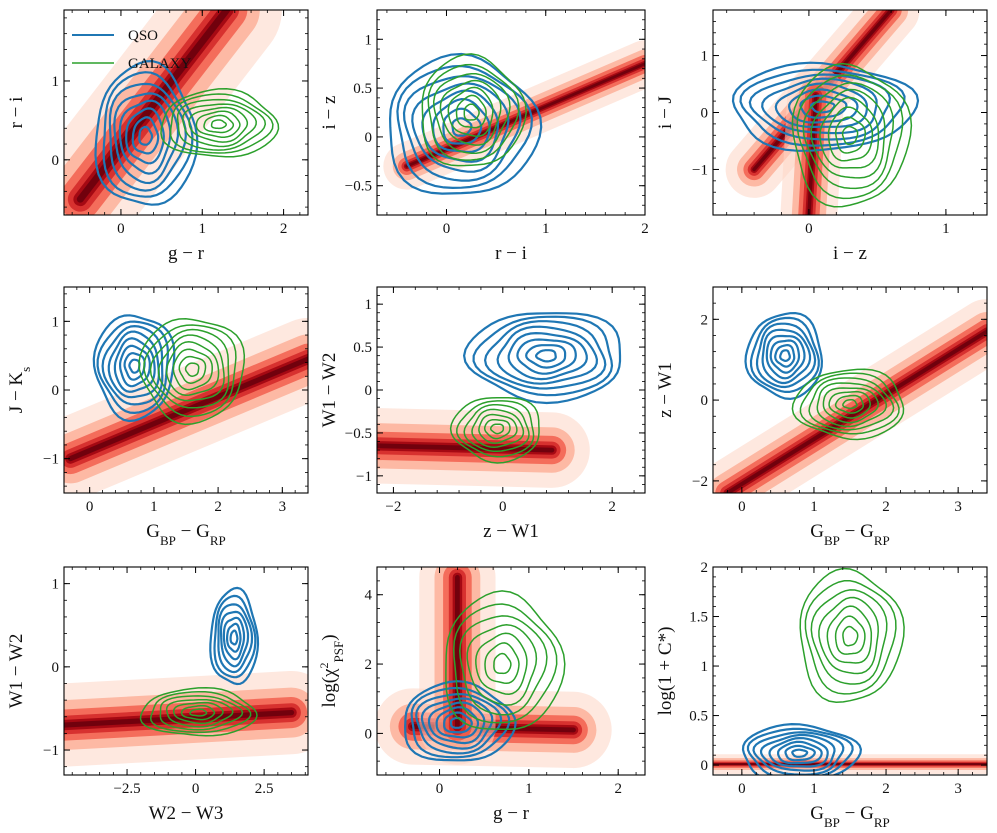 The height and width of the screenshot is (833, 997). Describe the element at coordinates (186, 253) in the screenshot. I see `x-axis-label: g − r` at that location.